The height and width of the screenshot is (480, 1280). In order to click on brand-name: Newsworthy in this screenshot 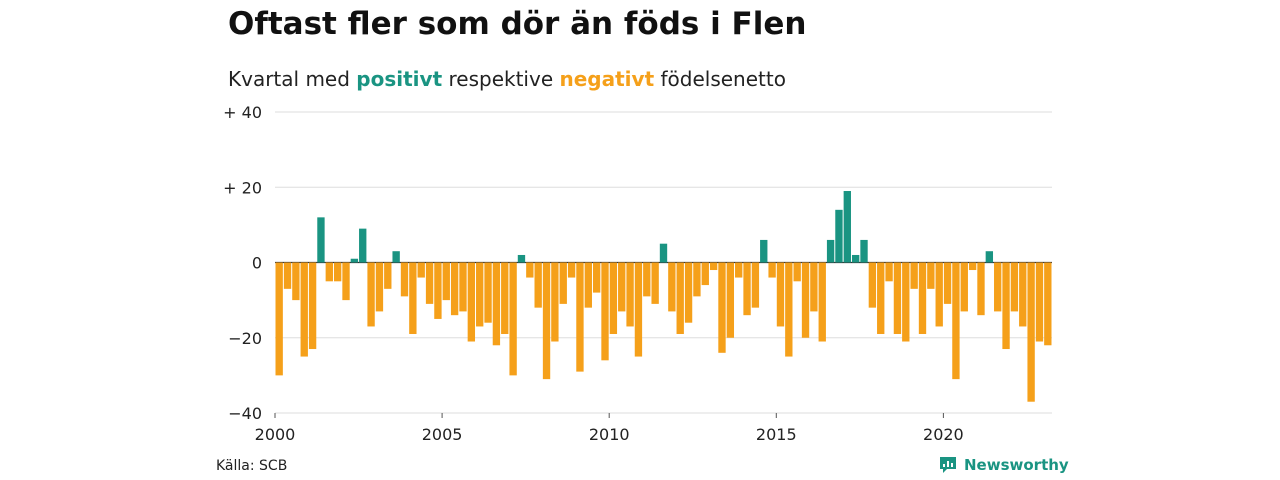, I will do `click(1016, 465)`.